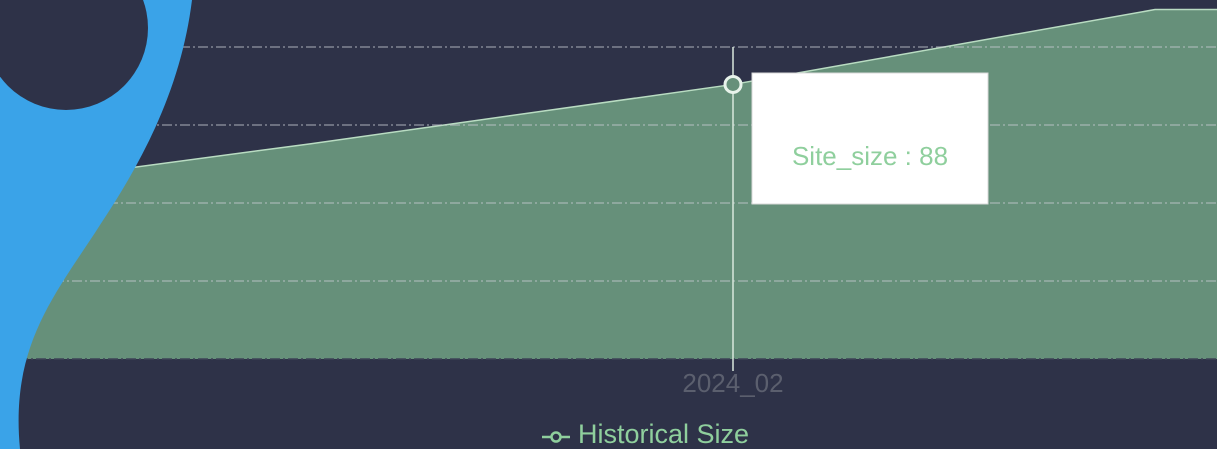  Describe the element at coordinates (870, 156) in the screenshot. I see `tooltip-text: Site_size : 88` at that location.